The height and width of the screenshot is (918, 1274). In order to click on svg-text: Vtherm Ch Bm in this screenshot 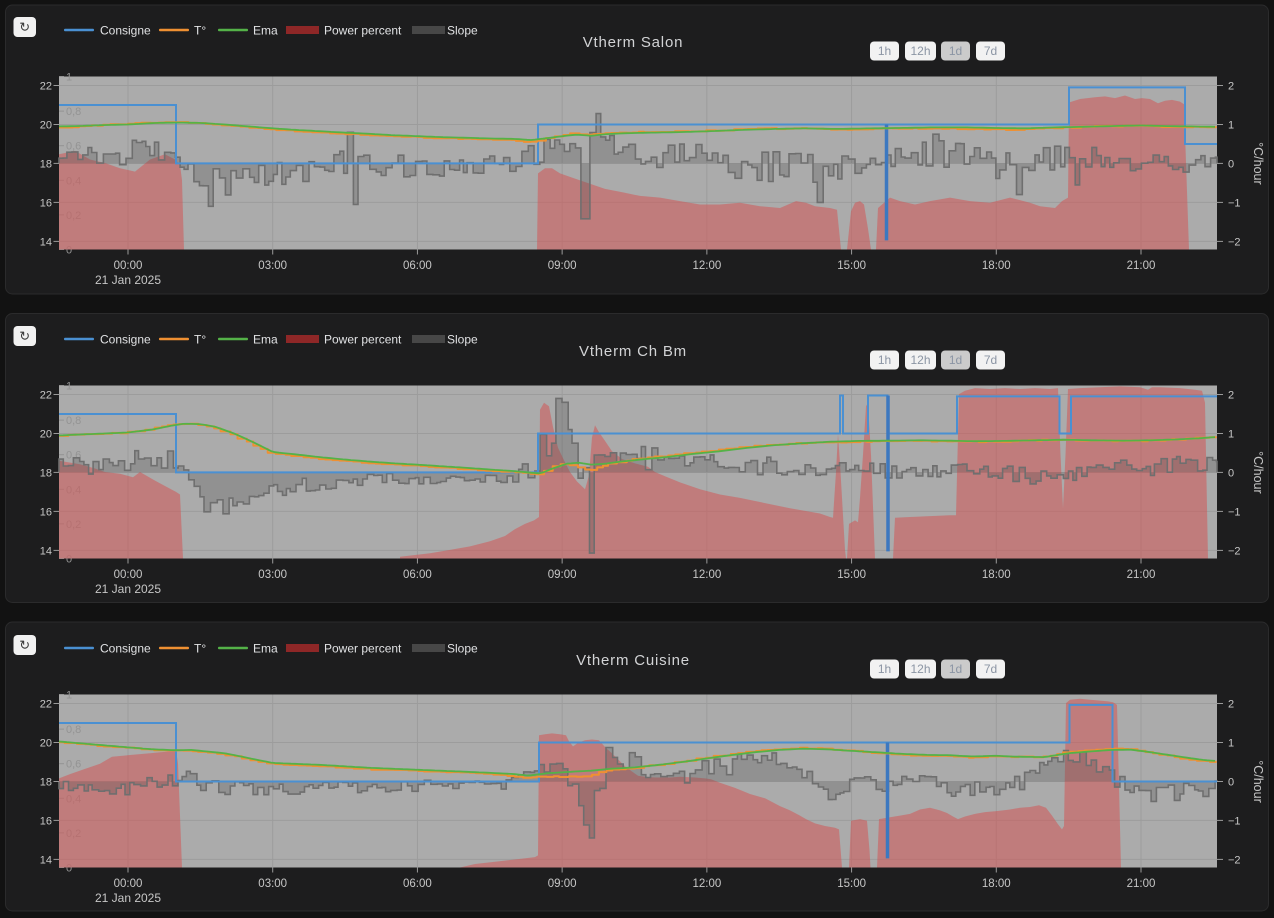, I will do `click(633, 351)`.